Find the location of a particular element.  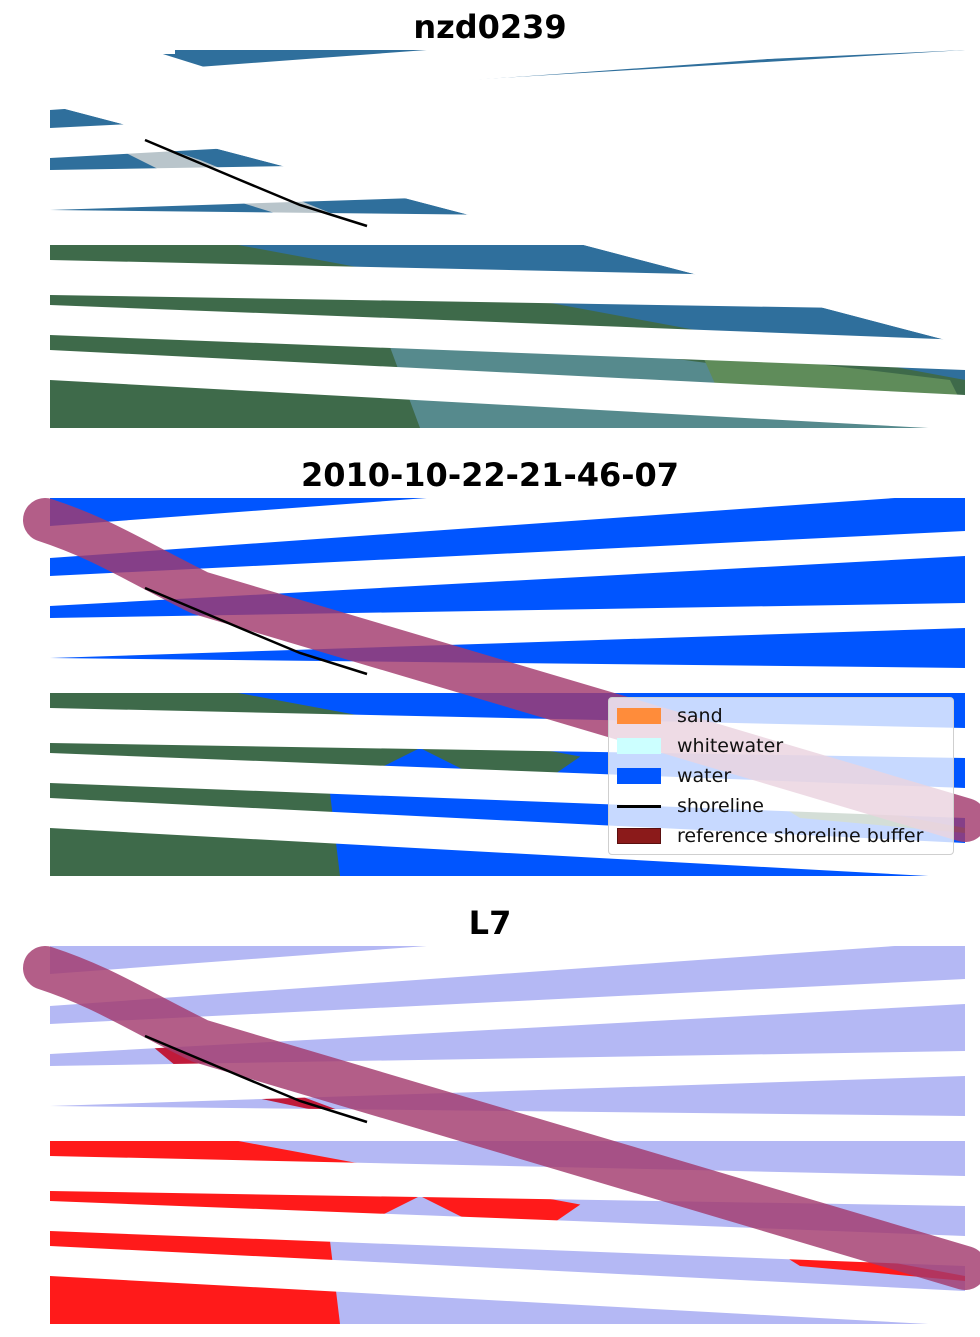

image-title: nzd0239 is located at coordinates (490, 27).